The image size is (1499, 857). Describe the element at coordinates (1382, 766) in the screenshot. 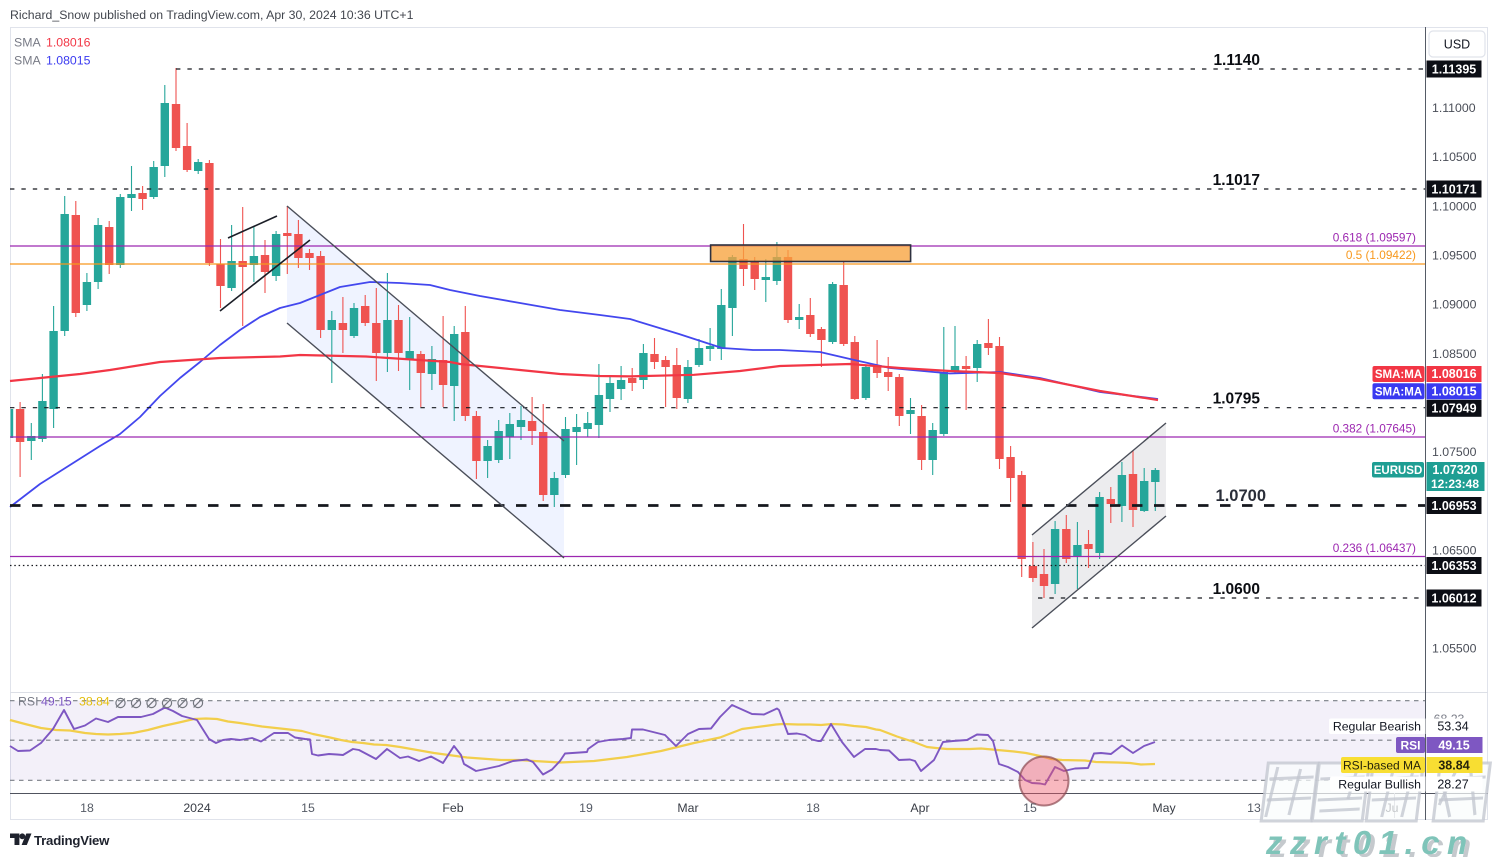

I see `svg-text: RSI-based MA` at that location.